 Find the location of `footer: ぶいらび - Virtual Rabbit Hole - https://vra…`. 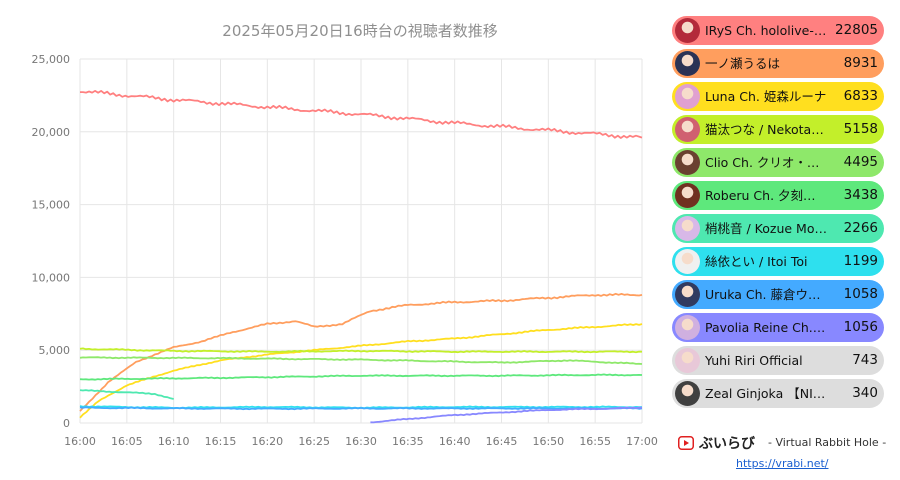

footer: ぶいらび - Virtual Rabbit Hole - https://vra… is located at coordinates (786, 455).